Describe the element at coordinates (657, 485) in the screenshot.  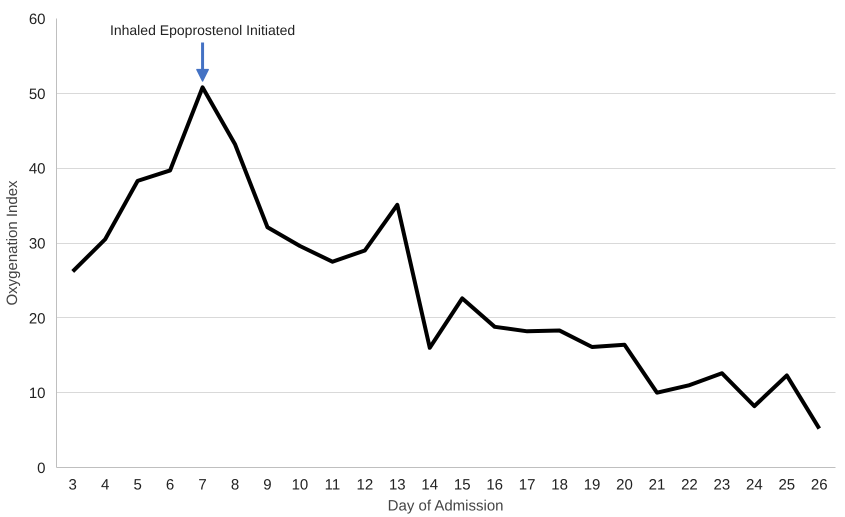
I see `x-tick-label: 21` at that location.